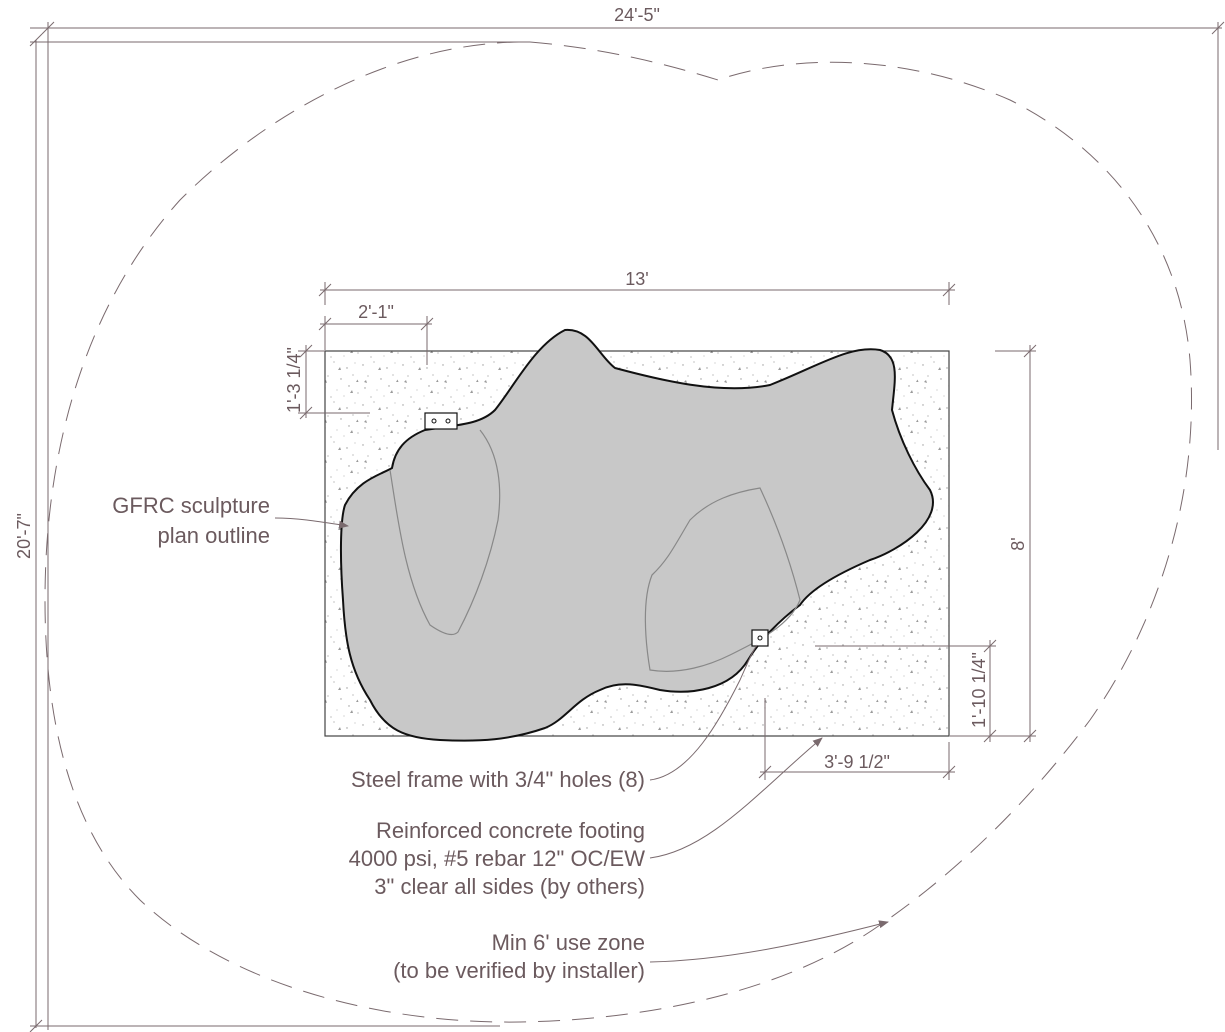  What do you see at coordinates (24, 536) in the screenshot?
I see `dim-overall-height-label: 20'-7"` at bounding box center [24, 536].